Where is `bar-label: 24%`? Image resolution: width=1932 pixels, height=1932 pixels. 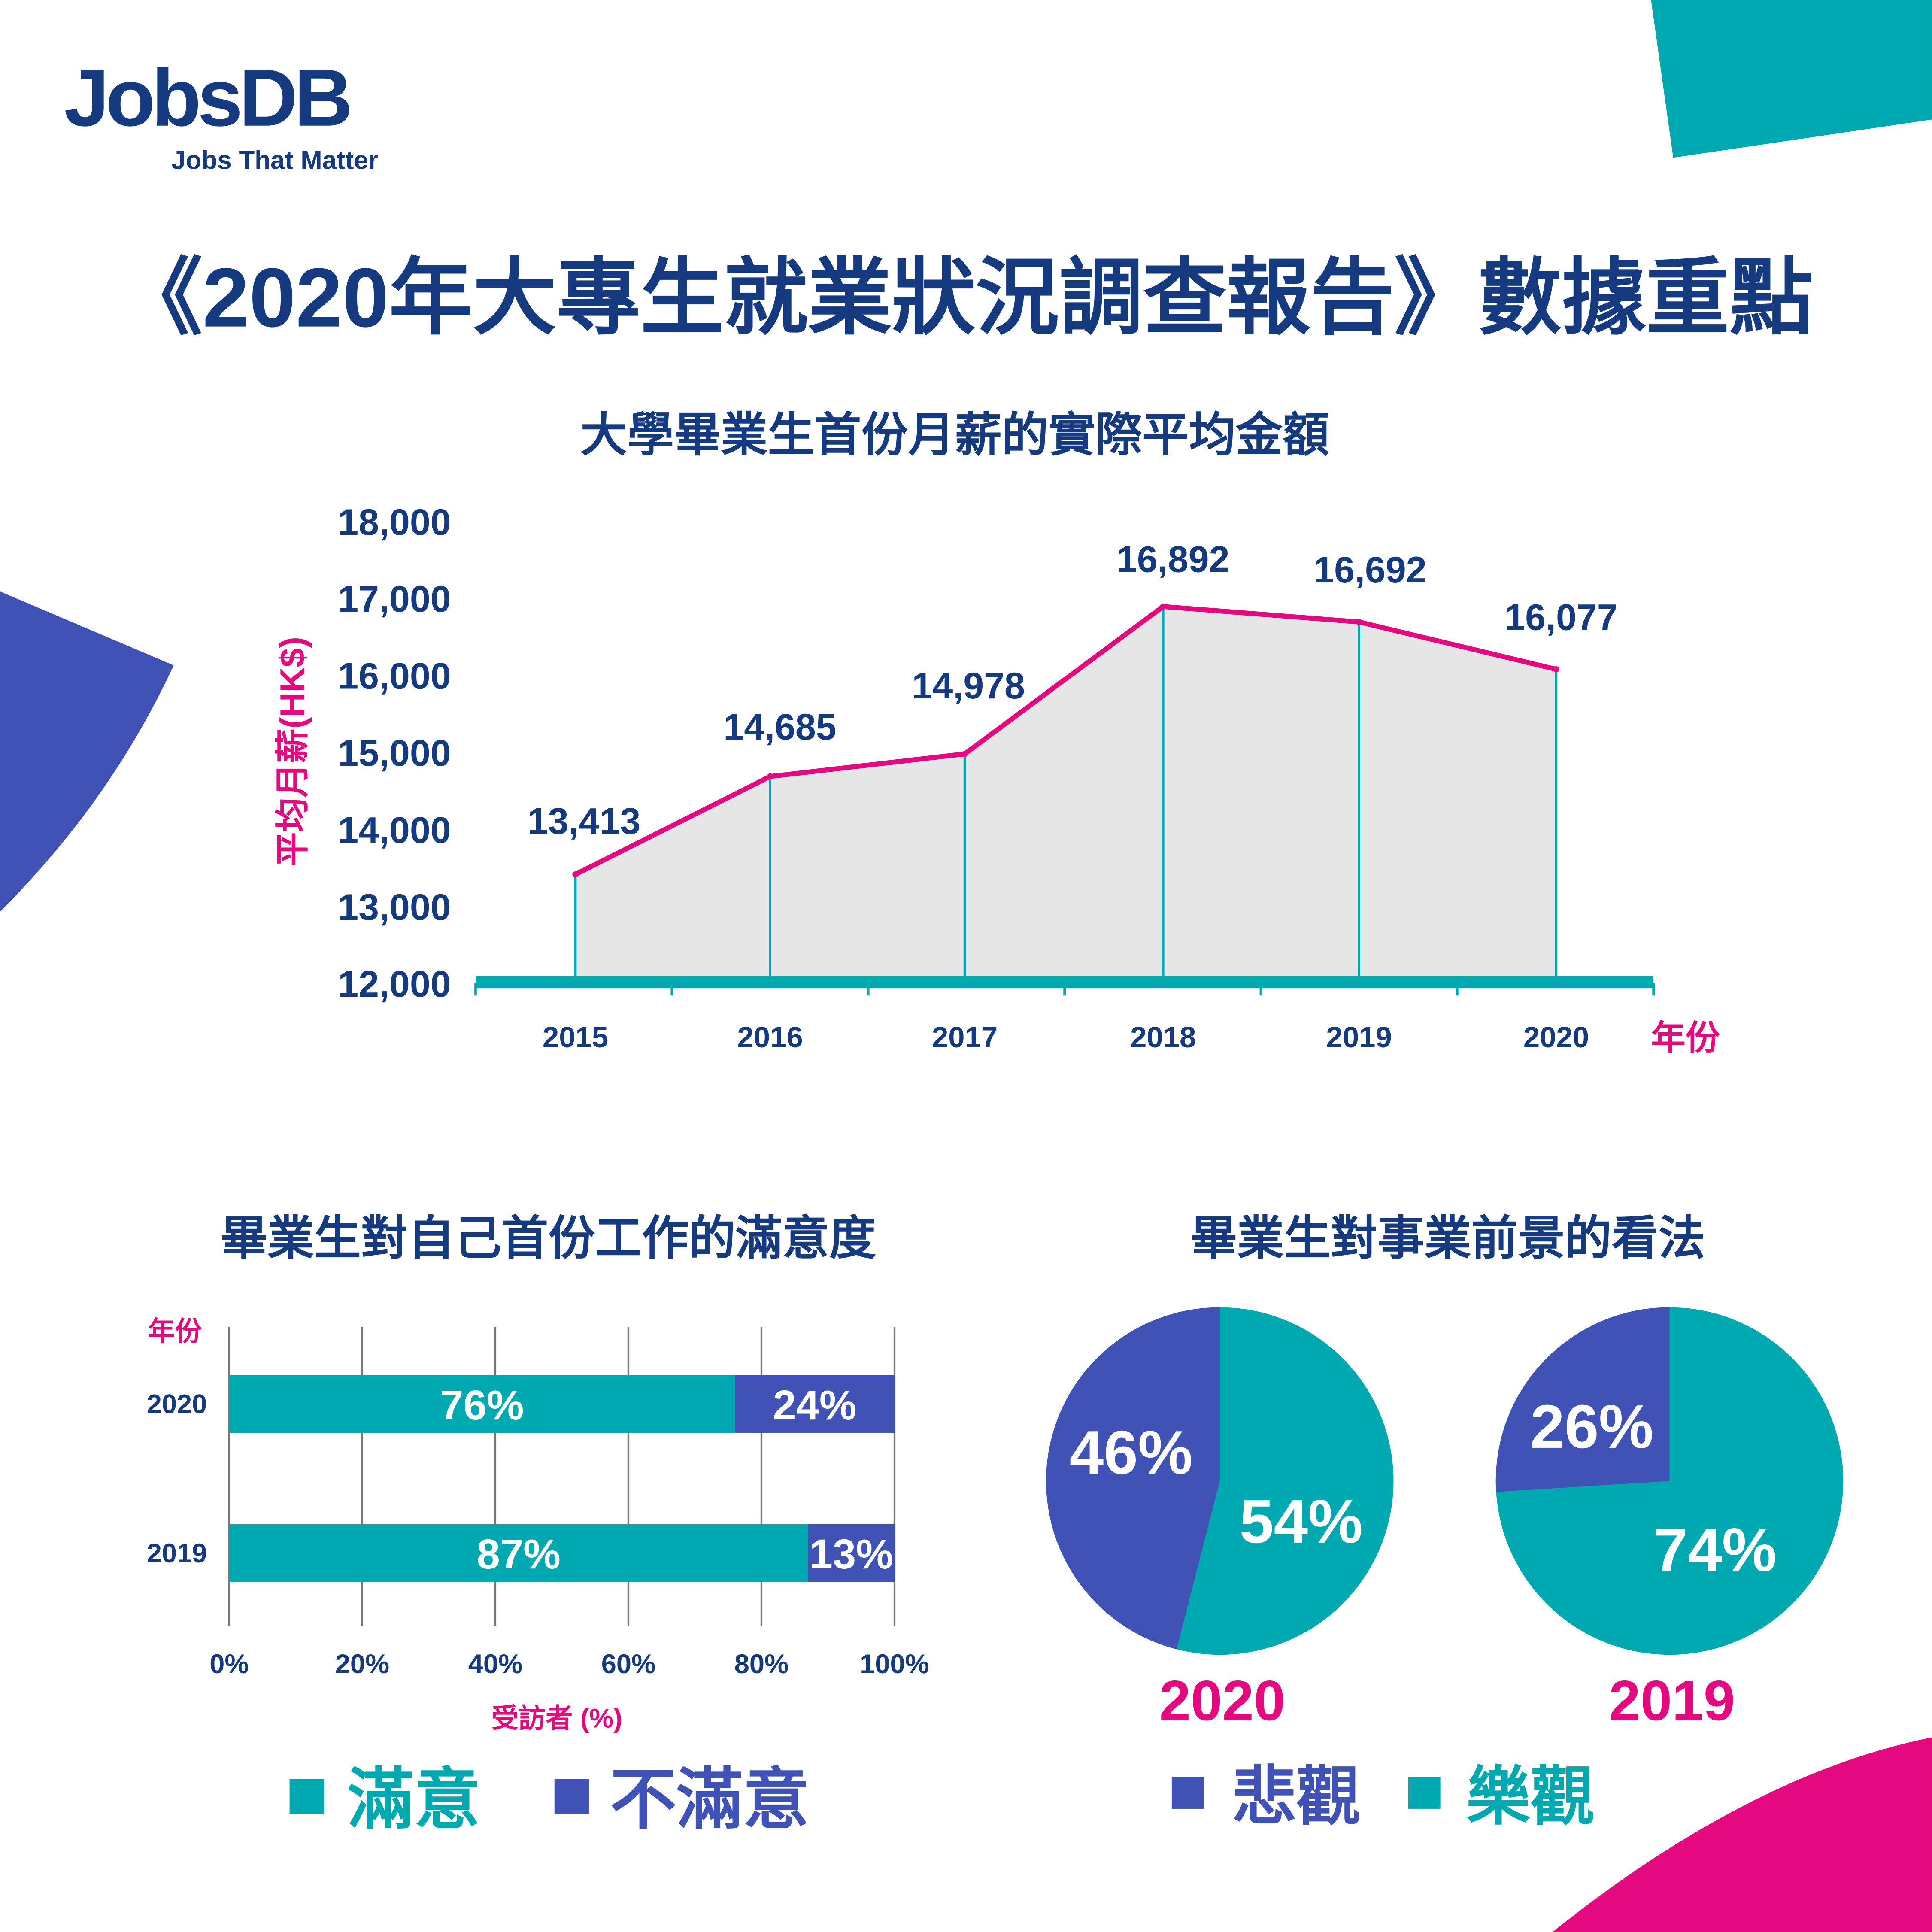 bar-label: 24% is located at coordinates (814, 1405).